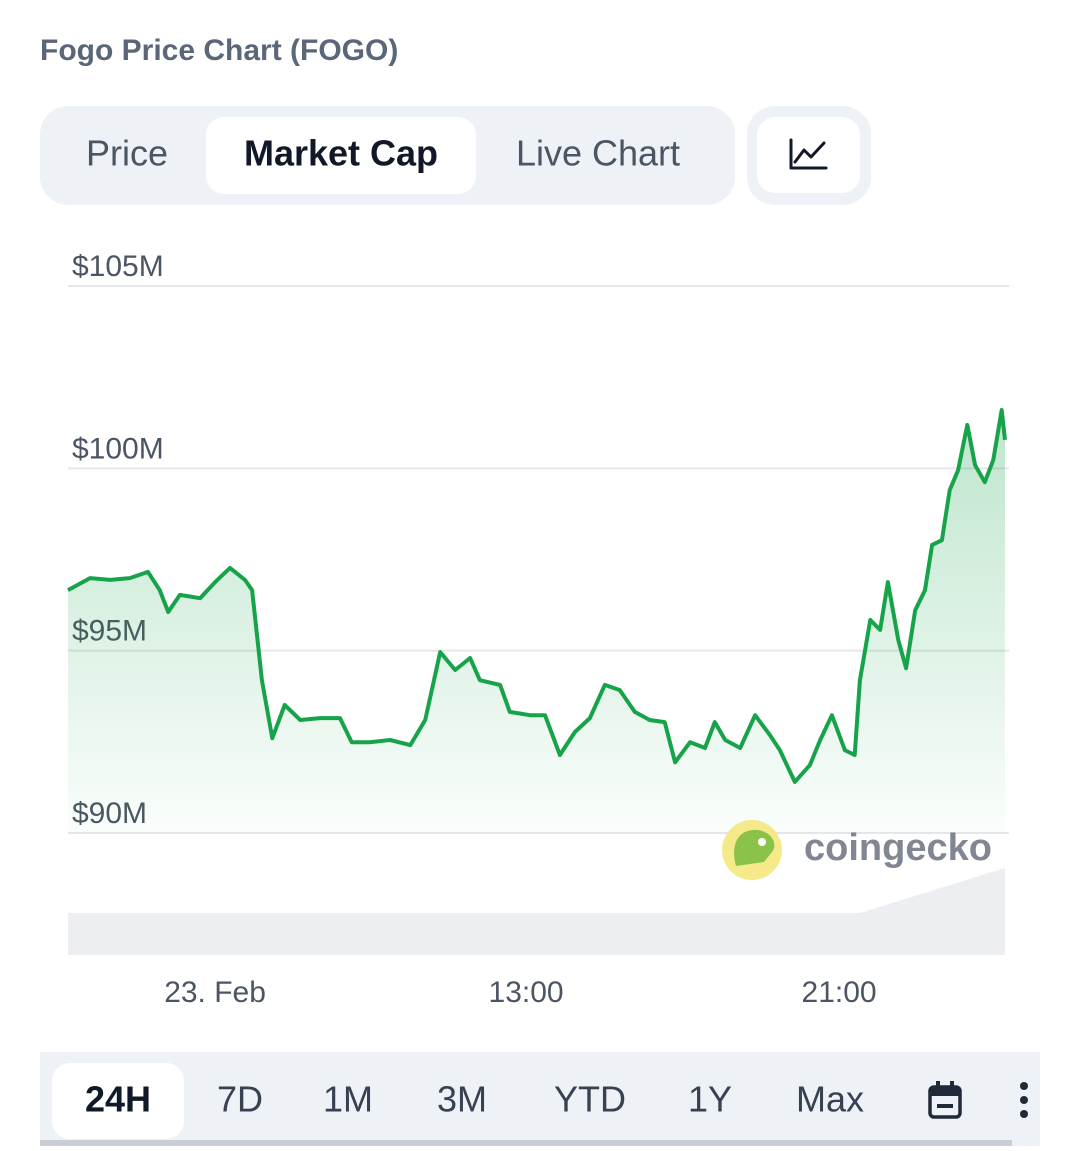 Image resolution: width=1080 pixels, height=1151 pixels. Describe the element at coordinates (215, 992) in the screenshot. I see `x-tick-label: 23. Feb` at that location.